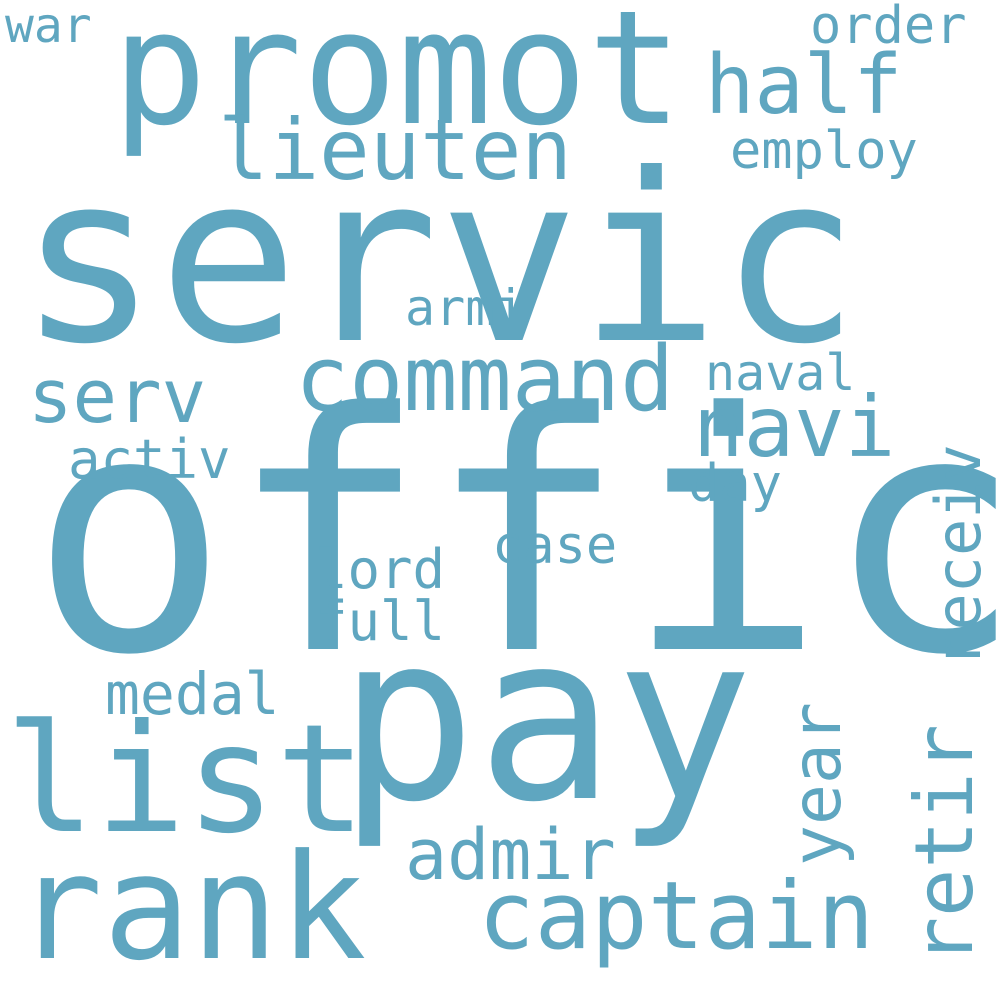 The image size is (1000, 1000). I want to click on word-serv: serv, so click(117, 397).